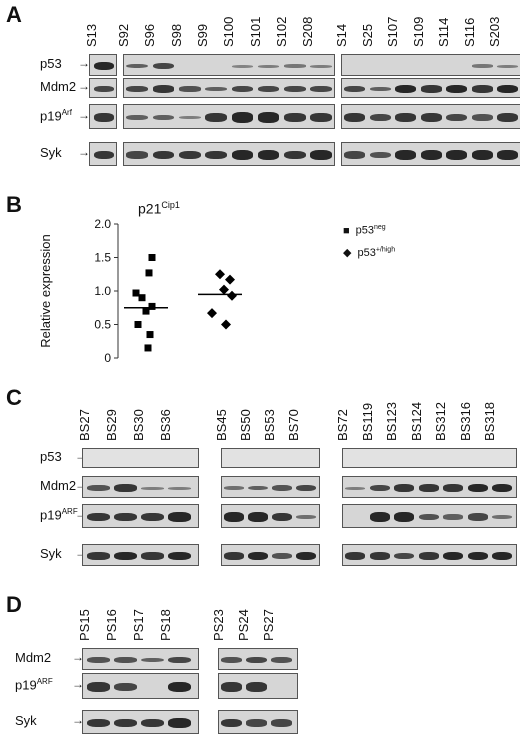 The height and width of the screenshot is (735, 520). I want to click on lane-label-bs29: BS29, so click(111, 425).